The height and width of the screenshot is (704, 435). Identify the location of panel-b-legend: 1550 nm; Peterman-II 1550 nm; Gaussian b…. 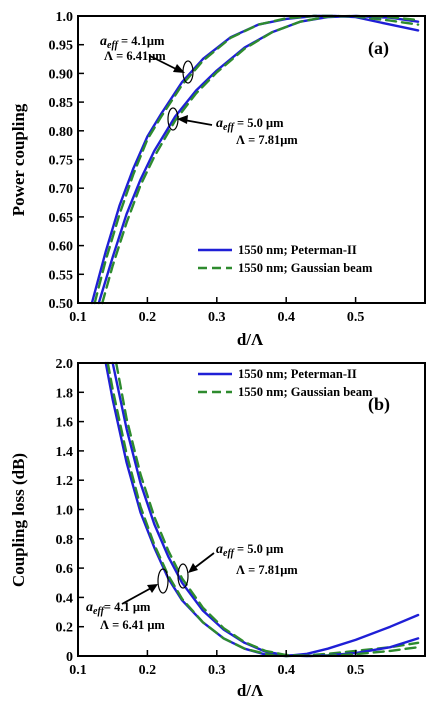
(285, 383).